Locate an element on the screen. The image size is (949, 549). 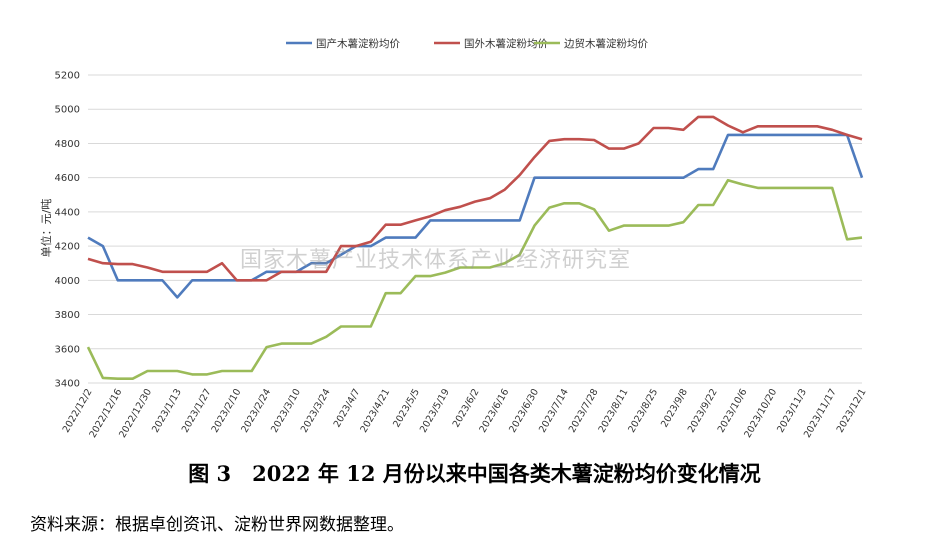
x-tick-label: 2023/3/24 is located at coordinates (316, 411).